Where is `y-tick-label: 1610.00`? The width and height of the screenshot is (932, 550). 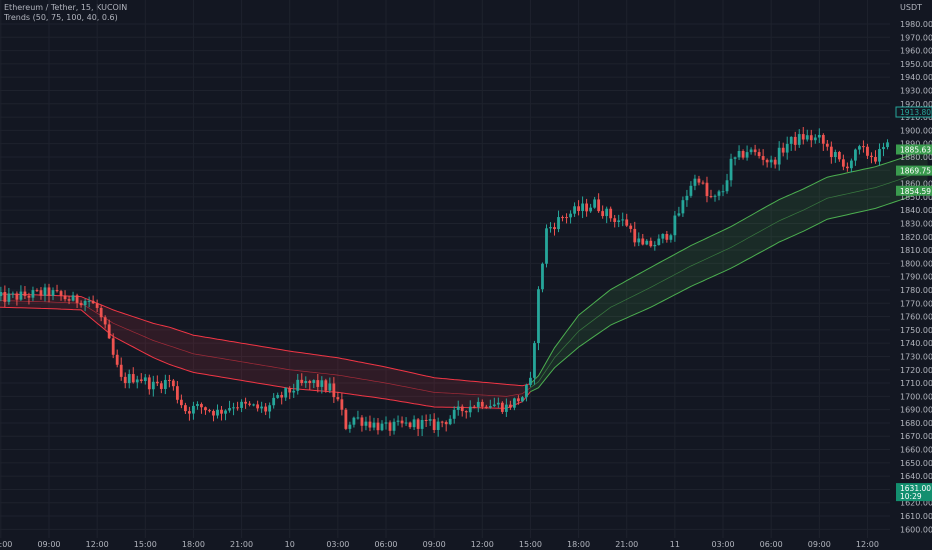 y-tick-label: 1610.00 is located at coordinates (916, 516).